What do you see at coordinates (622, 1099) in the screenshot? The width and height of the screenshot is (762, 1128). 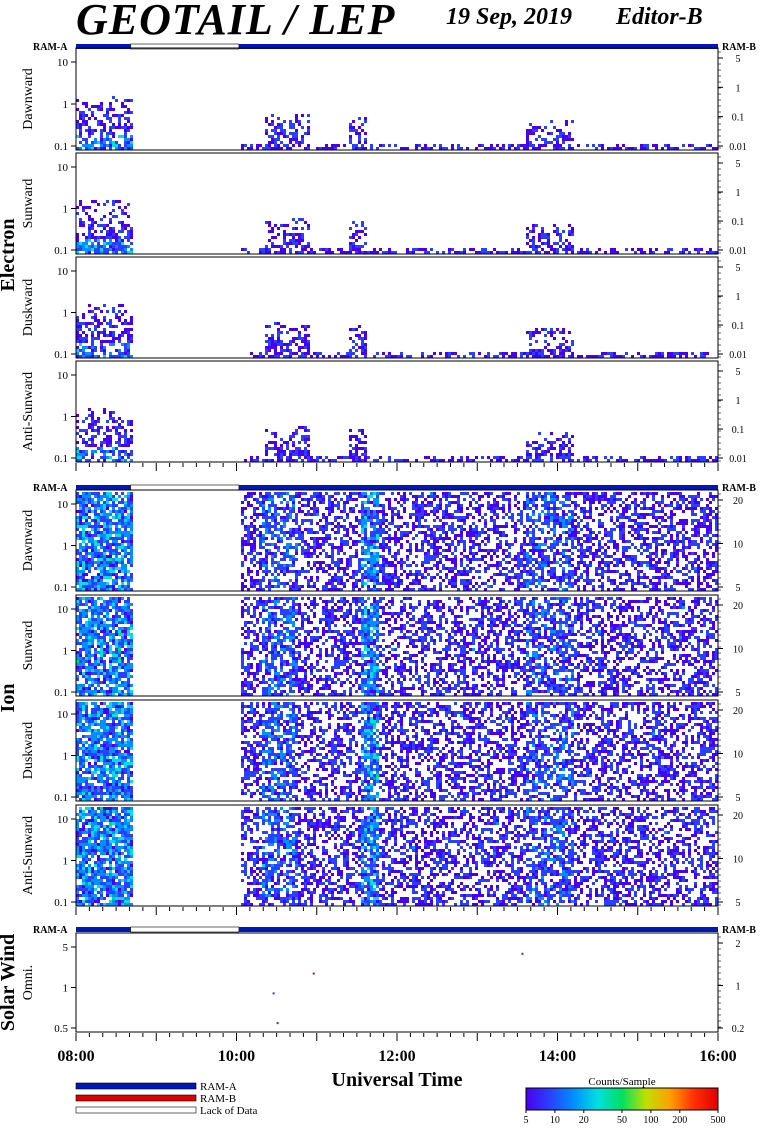 I see `colorbar-gradient` at bounding box center [622, 1099].